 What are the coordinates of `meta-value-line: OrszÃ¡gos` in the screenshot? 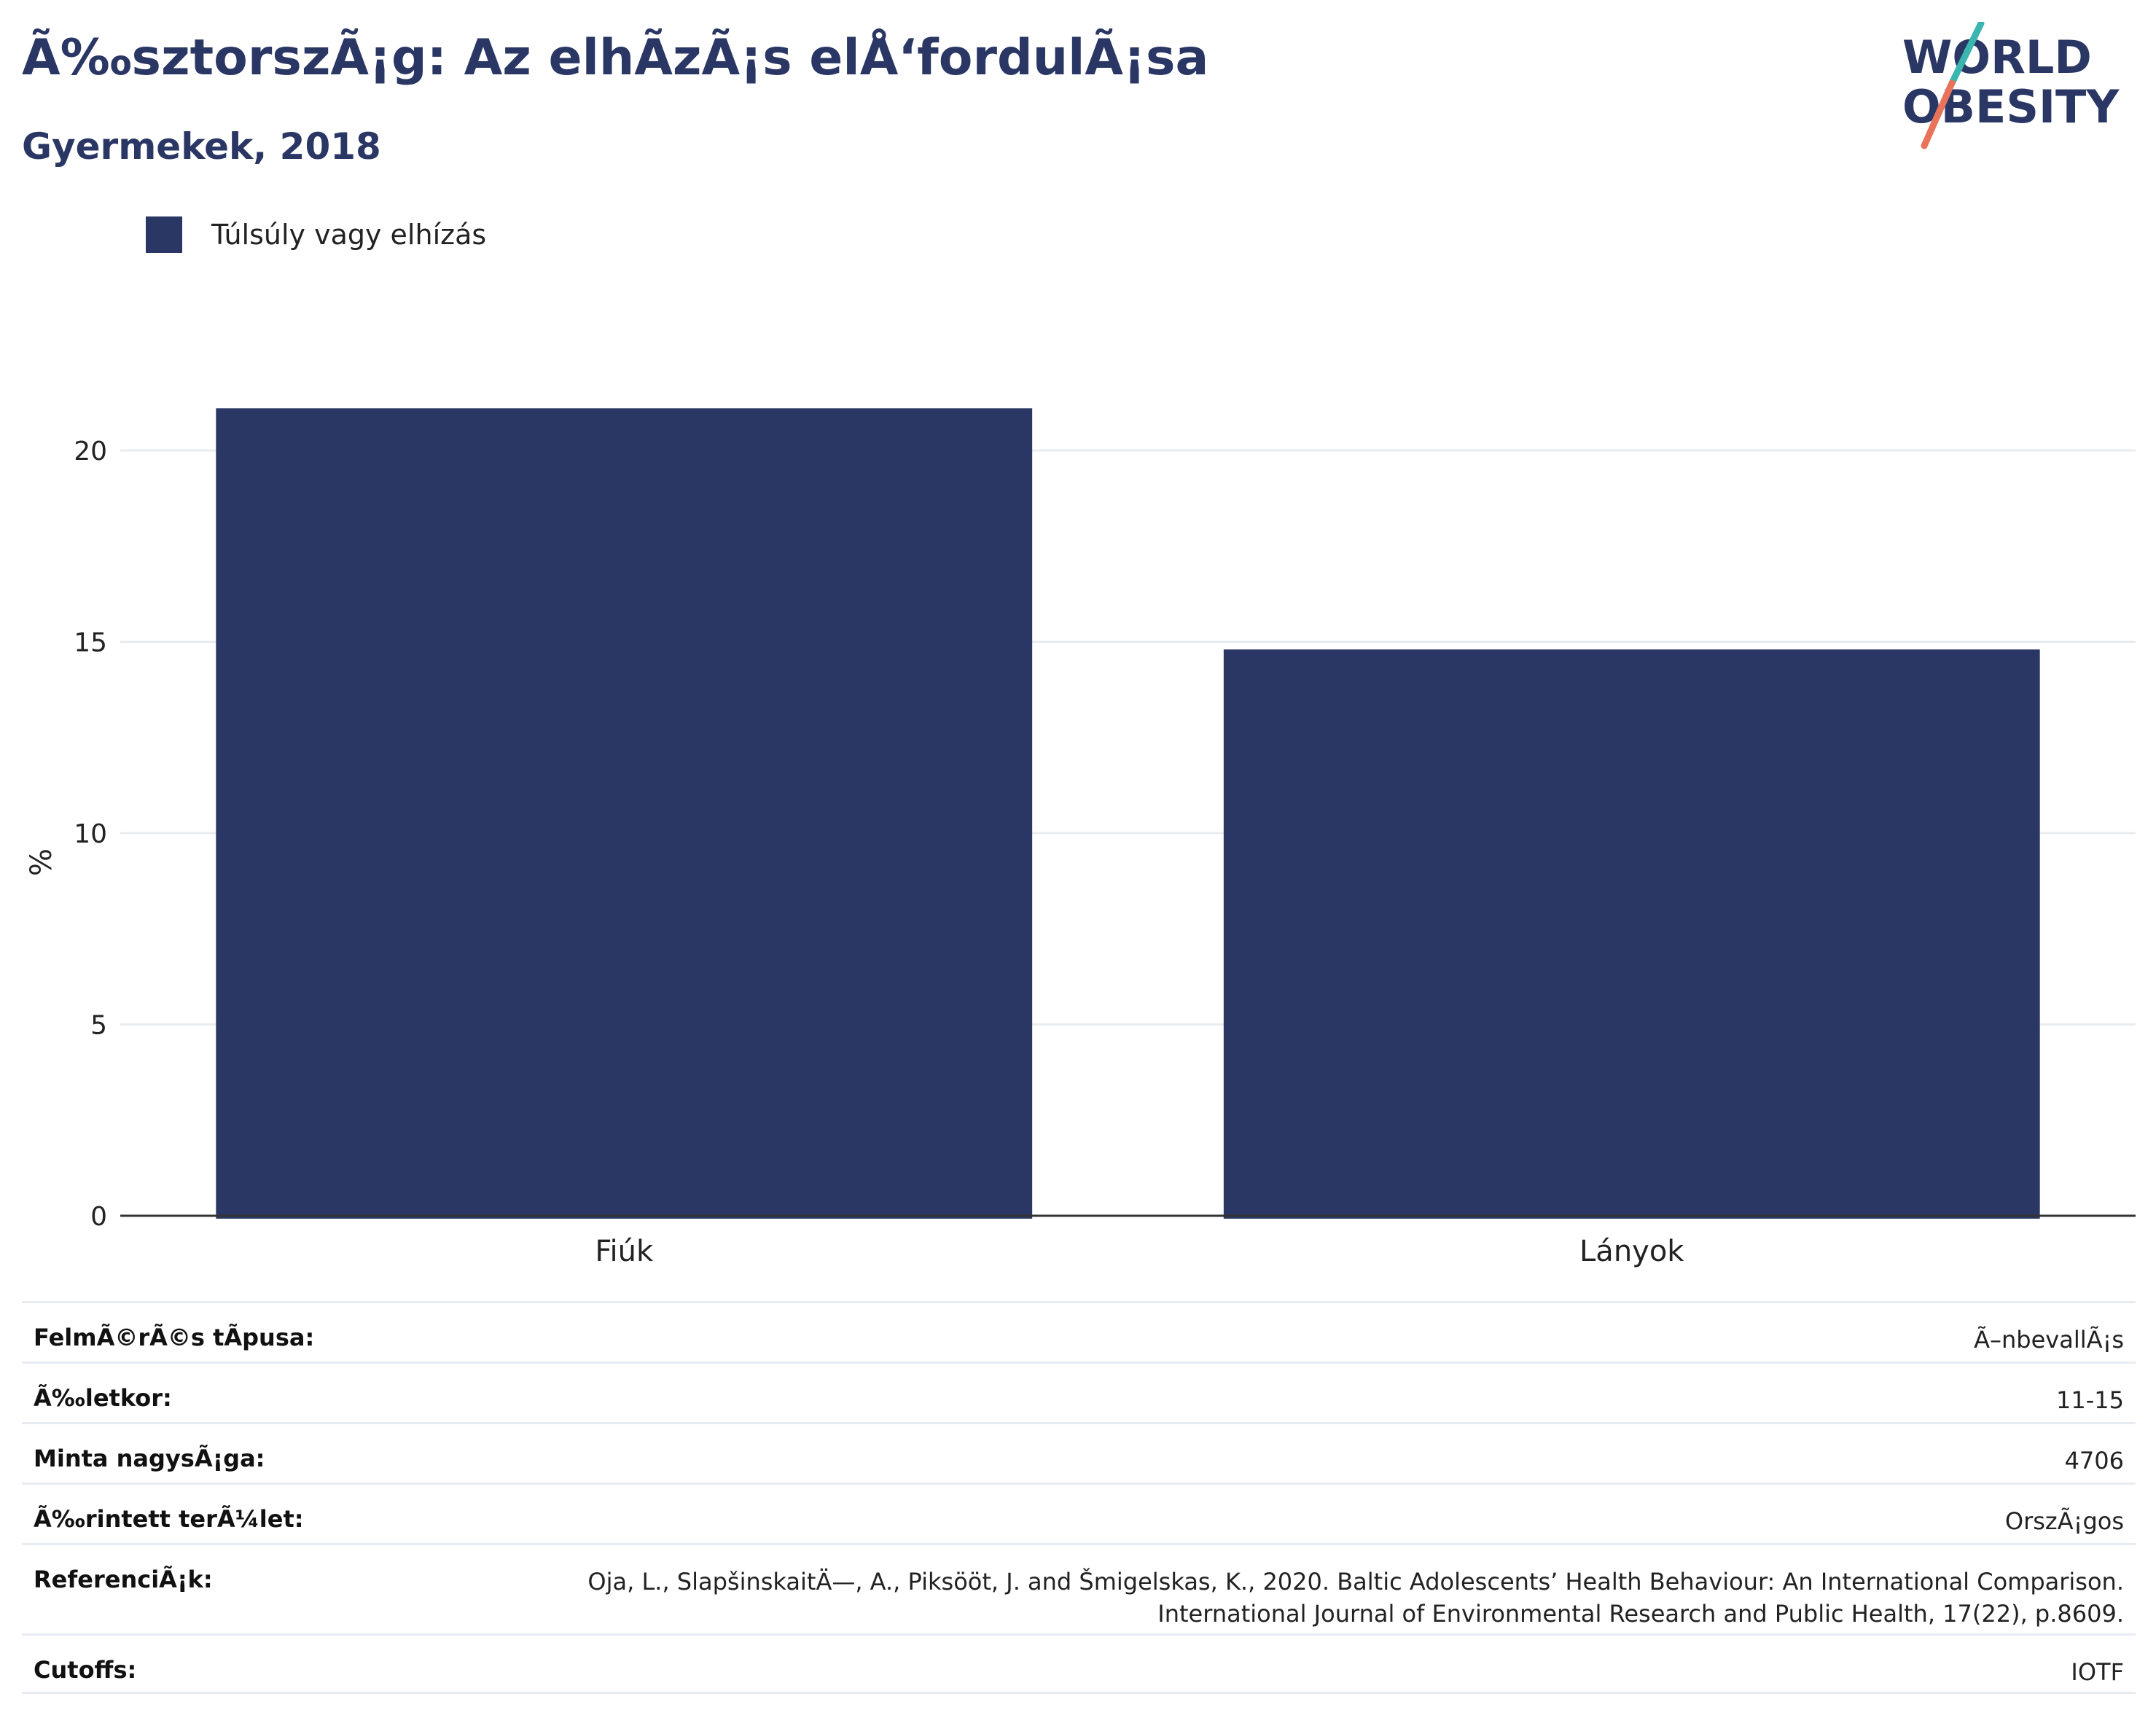 It's located at (2064, 1521).